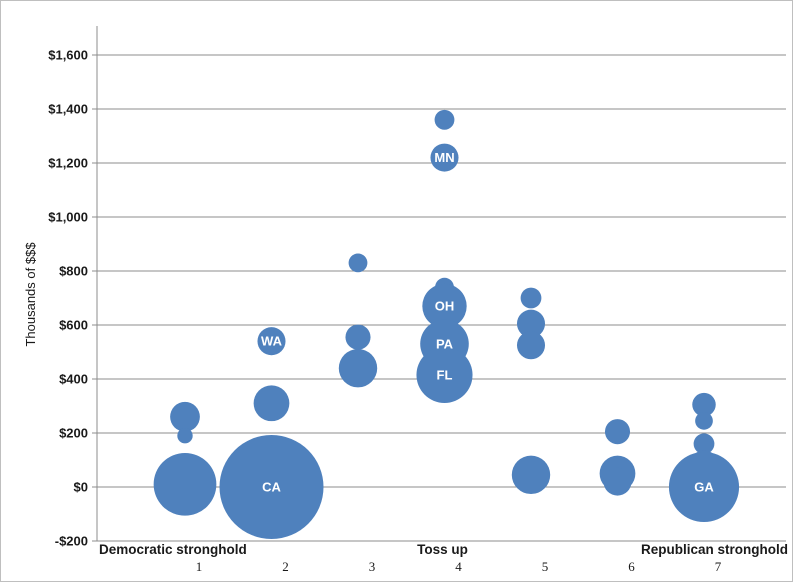 This screenshot has height=583, width=793. What do you see at coordinates (372, 566) in the screenshot?
I see `x-tick-label: 3` at bounding box center [372, 566].